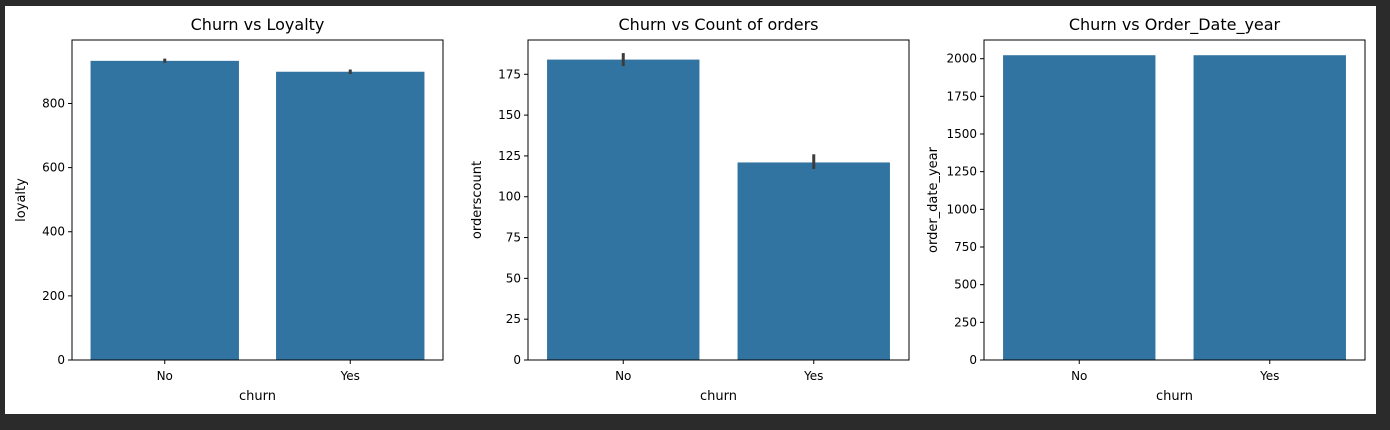 This screenshot has height=430, width=1390. Describe the element at coordinates (513, 278) in the screenshot. I see `y-tick-label: 50` at that location.